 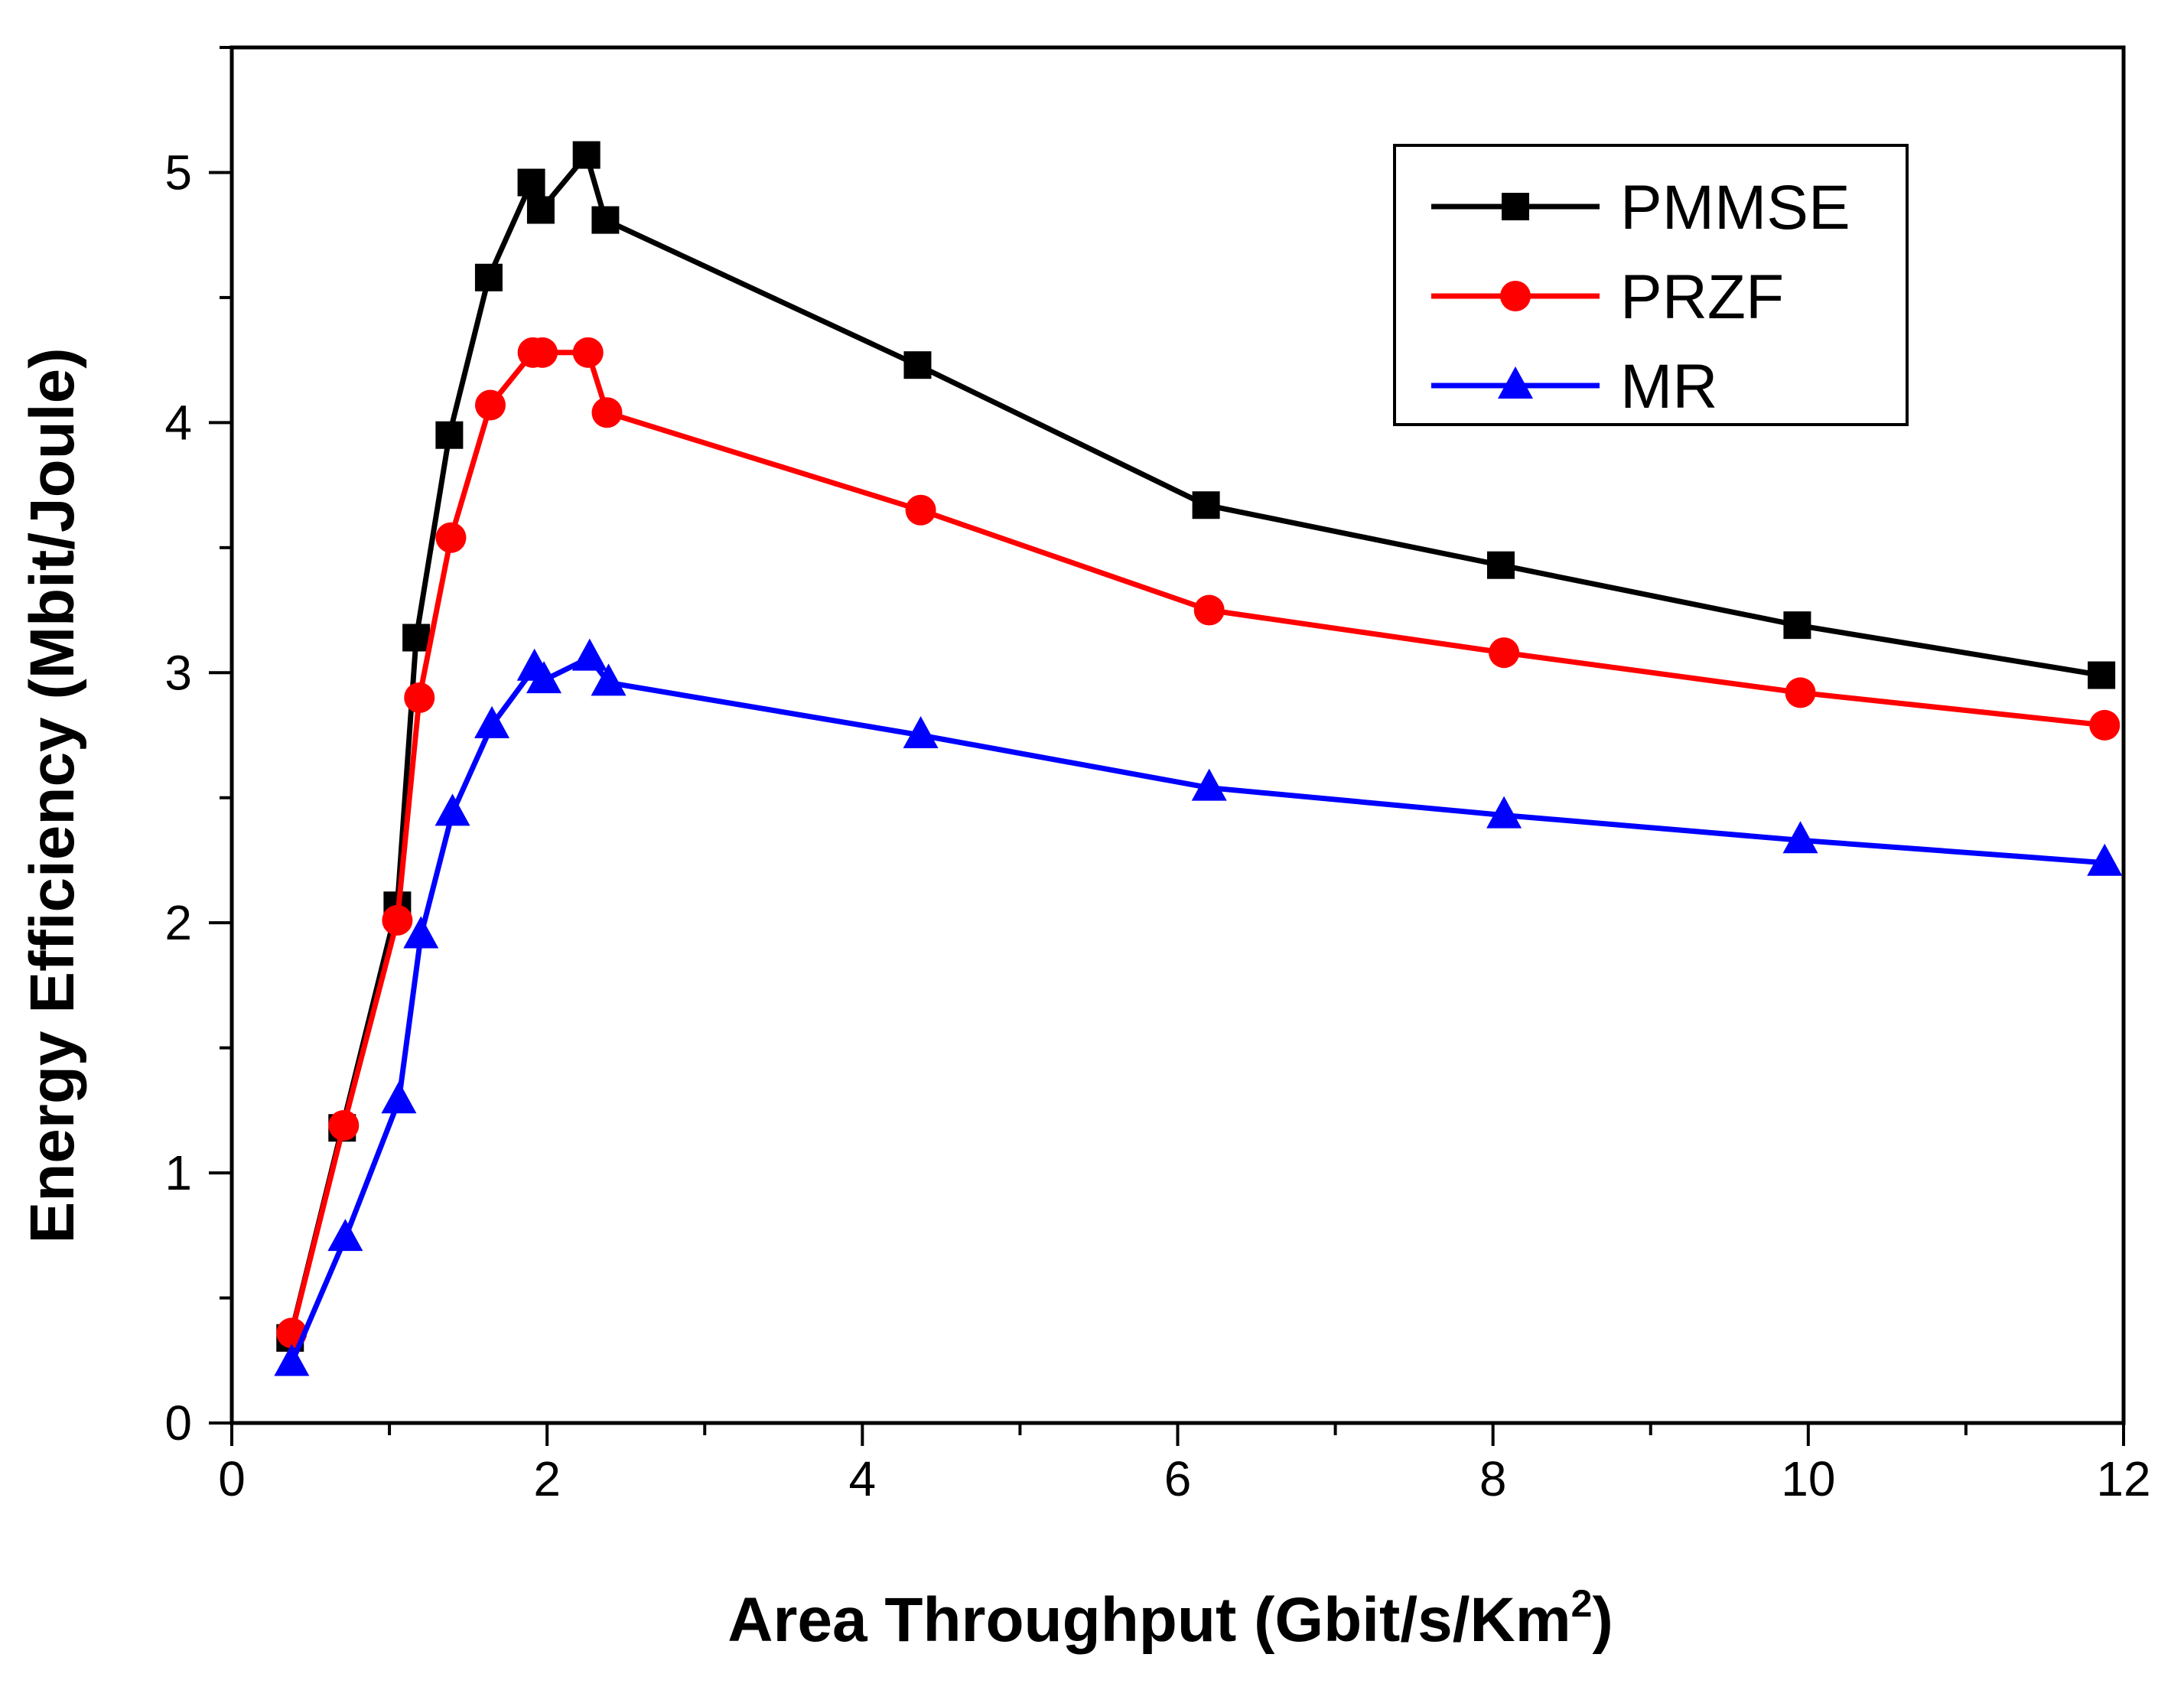 What do you see at coordinates (178, 672) in the screenshot?
I see `y-tick-label: 3` at bounding box center [178, 672].